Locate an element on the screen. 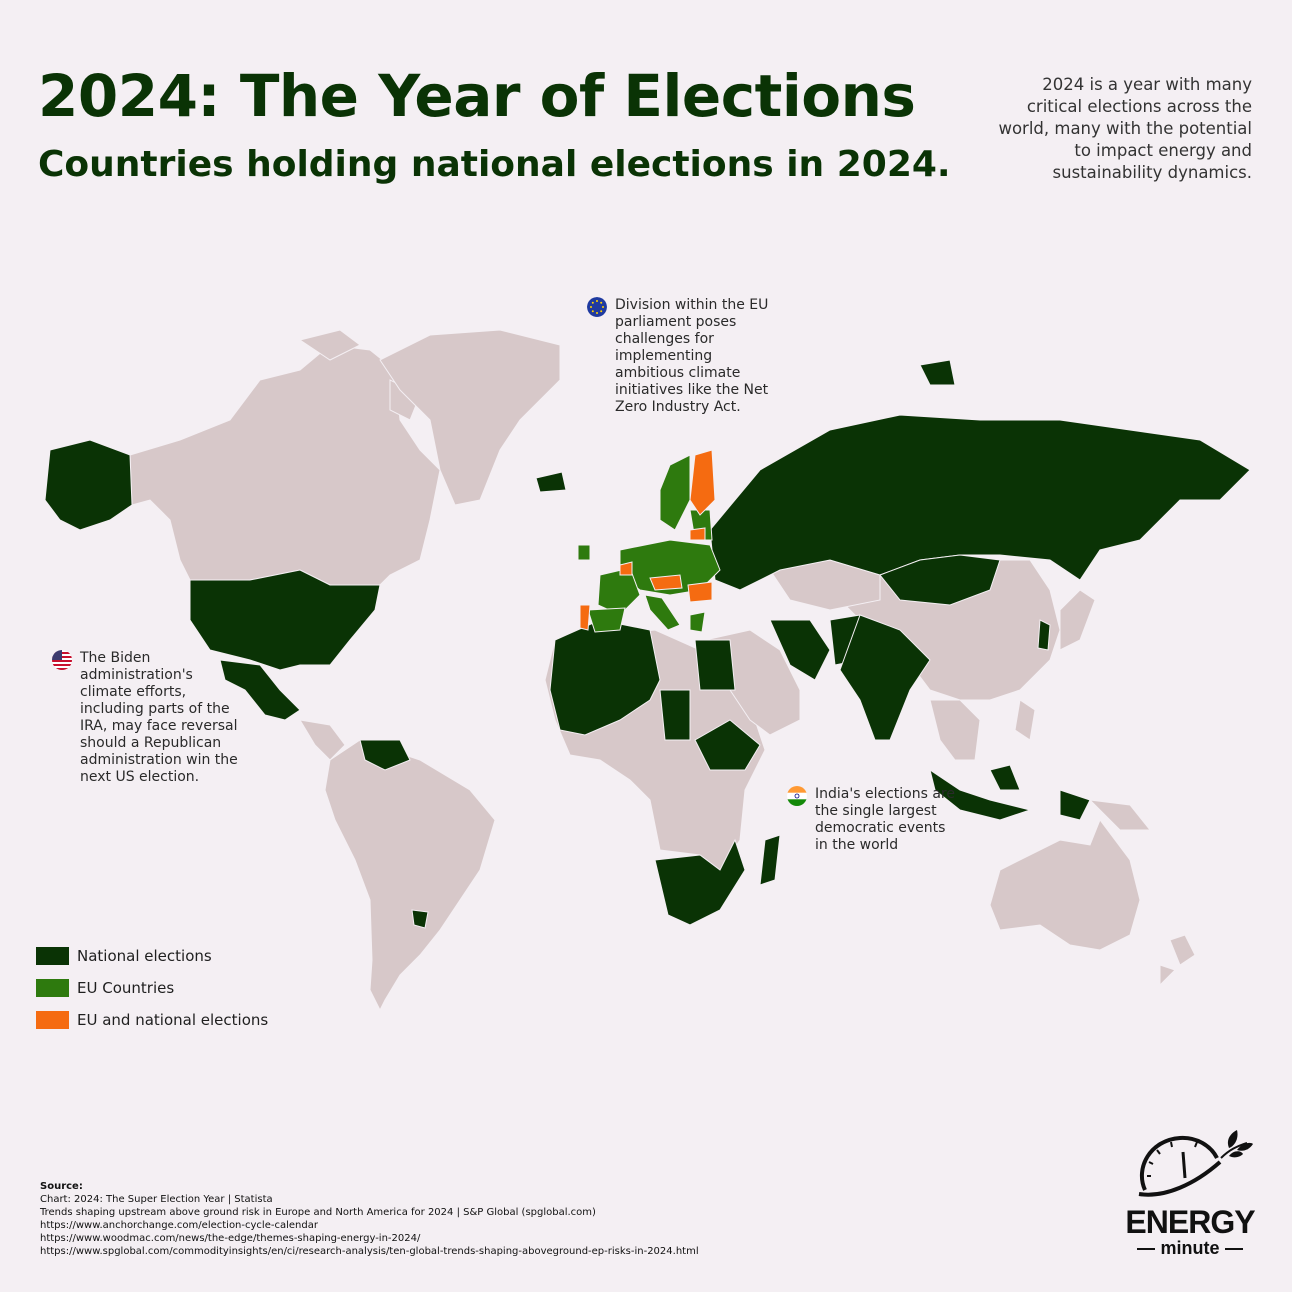  region-spain is located at coordinates (606, 620).